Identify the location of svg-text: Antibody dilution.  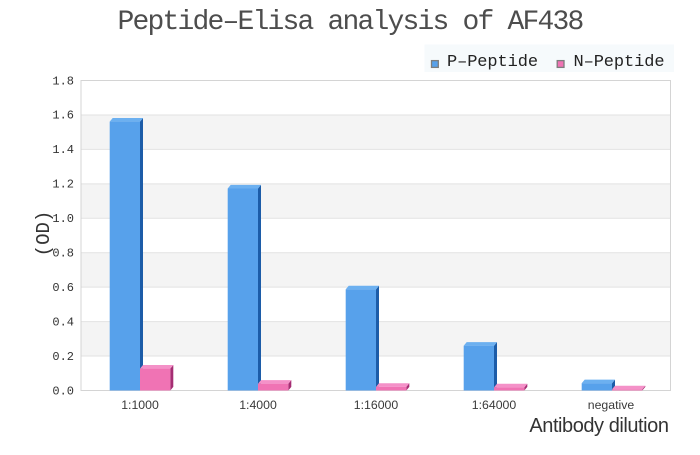
(598, 426).